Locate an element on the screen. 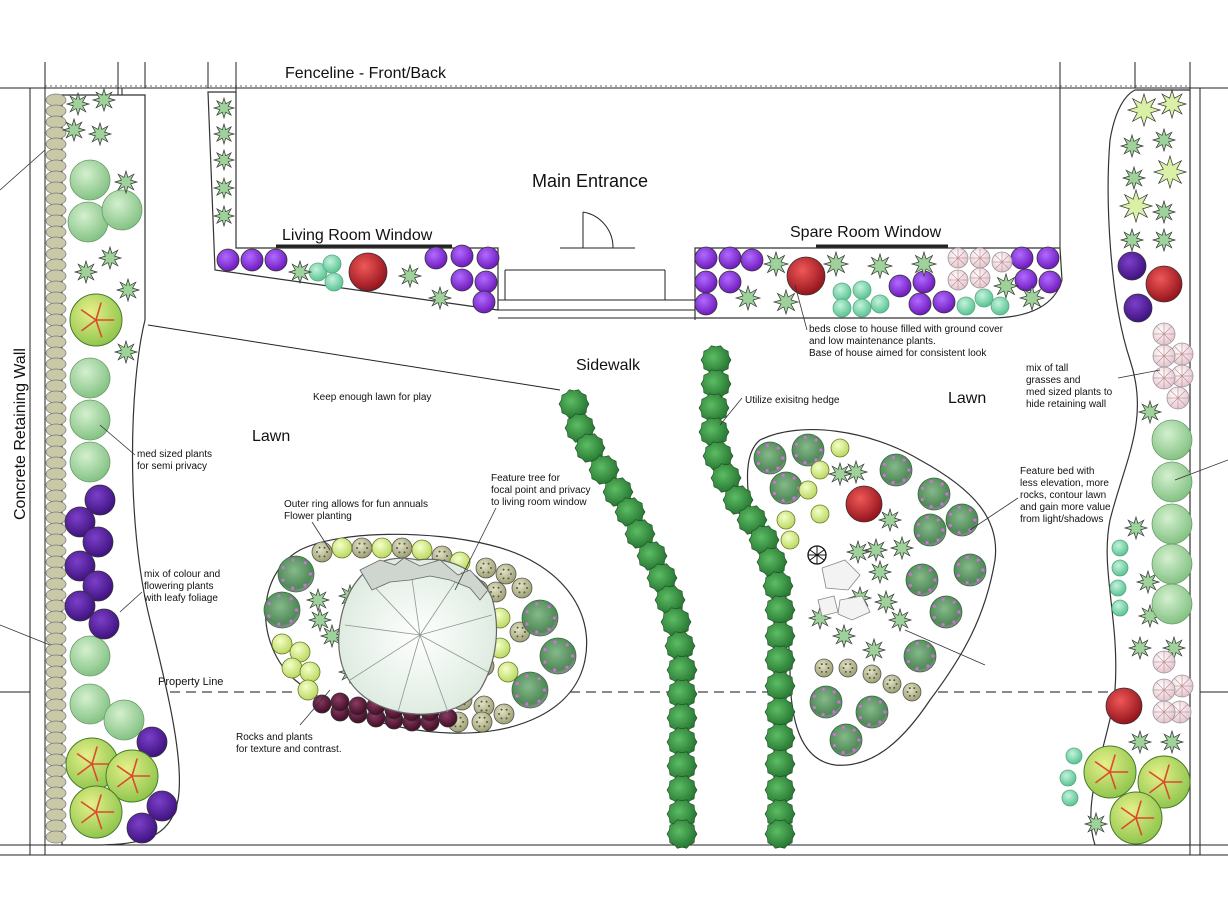 The width and height of the screenshot is (1228, 921). living-room-window-label: Living Room Window is located at coordinates (357, 235).